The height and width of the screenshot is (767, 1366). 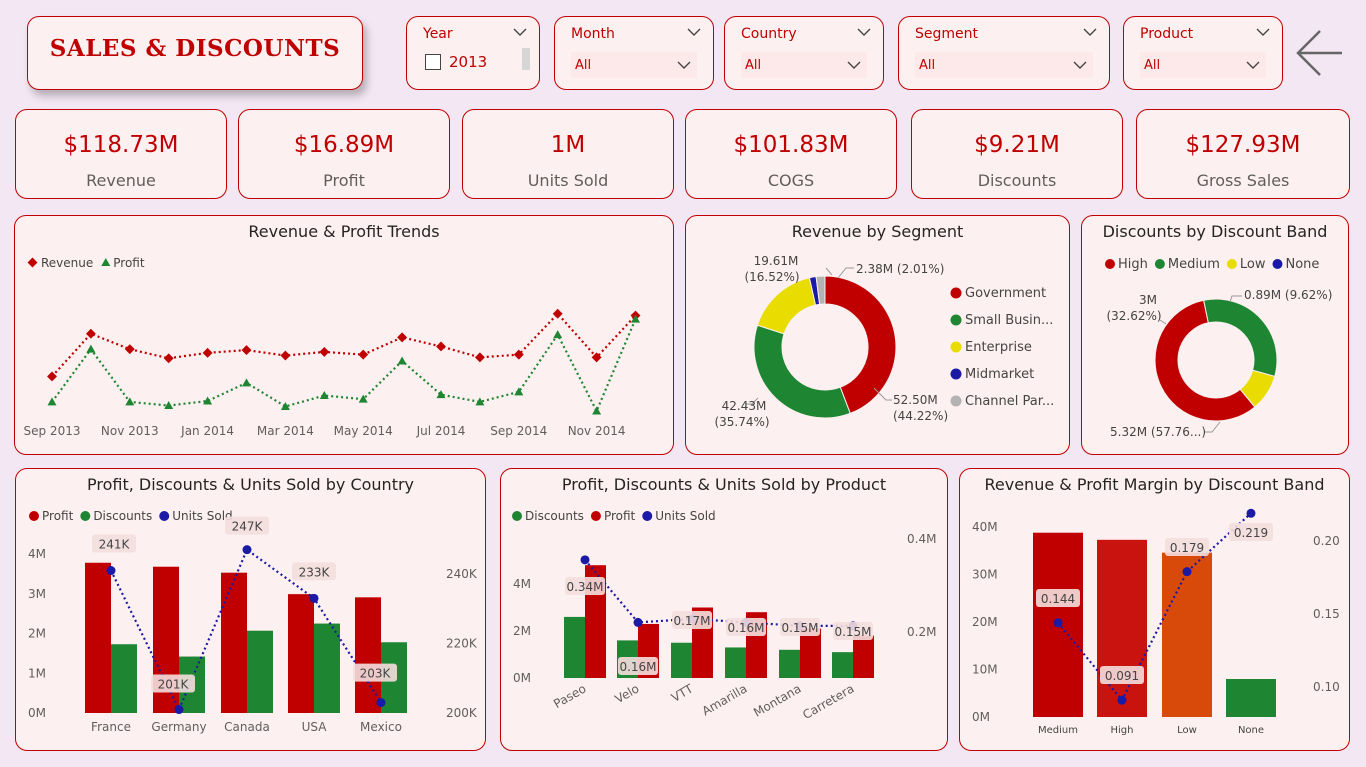 I want to click on data-label: 0.179, so click(x=1187, y=548).